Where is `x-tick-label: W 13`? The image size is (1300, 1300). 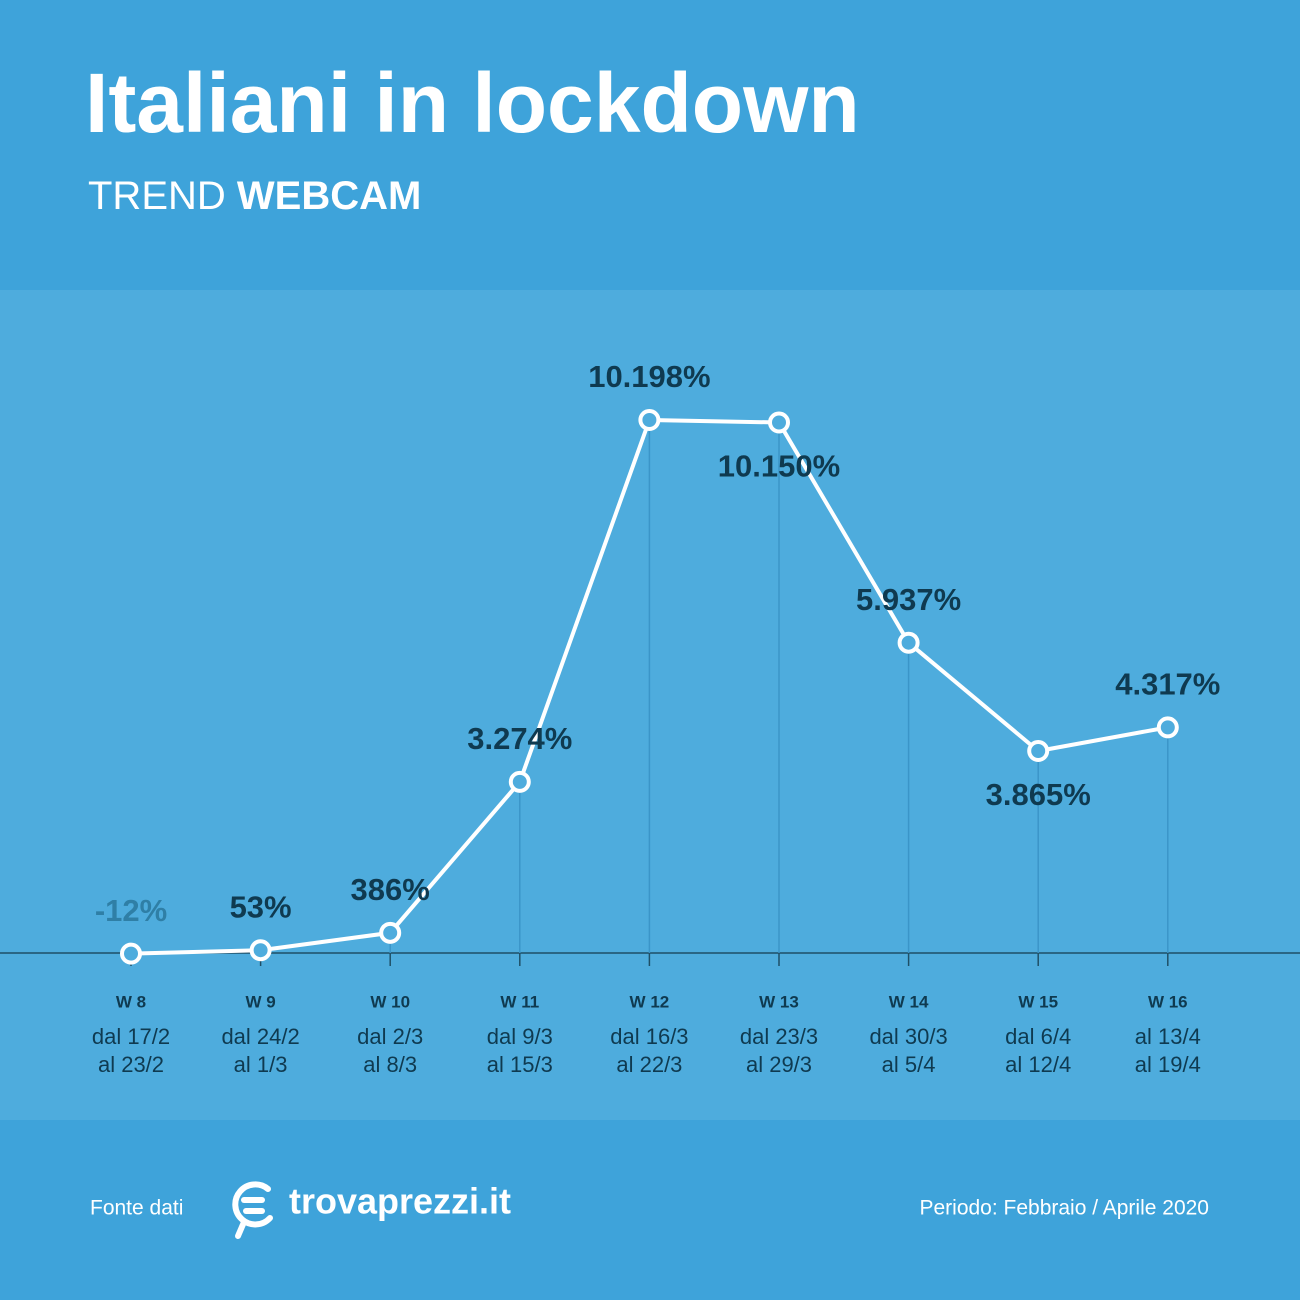 x-tick-label: W 13 is located at coordinates (779, 1001).